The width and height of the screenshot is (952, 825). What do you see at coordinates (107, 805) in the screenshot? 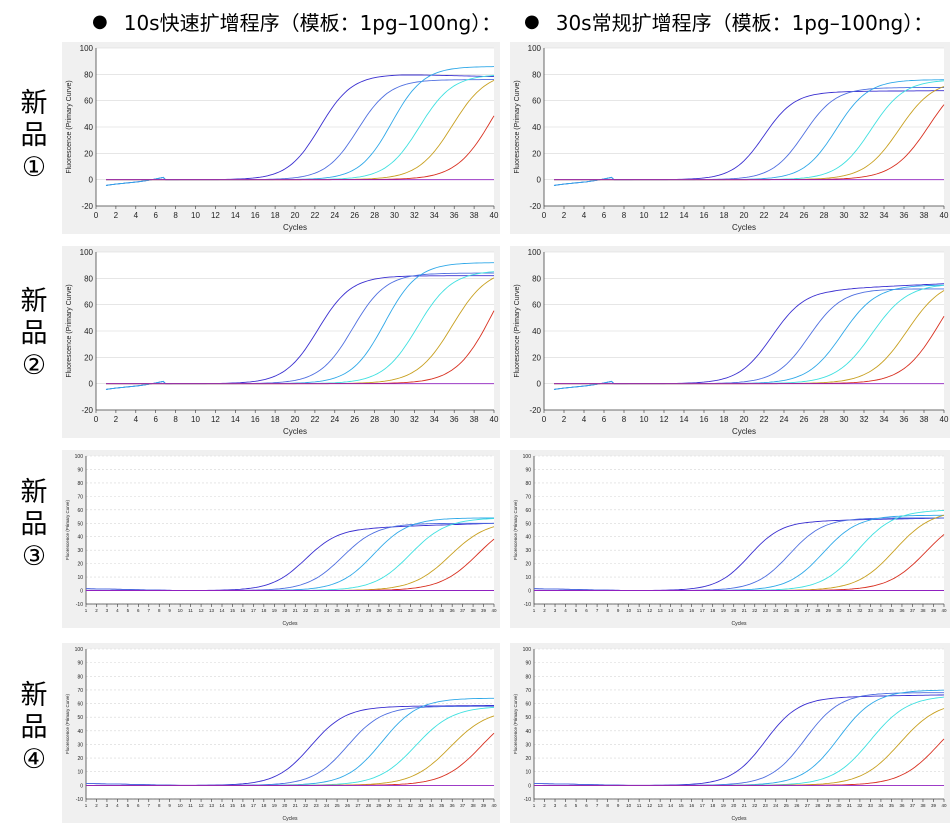
I see `x-tick-label: 3` at bounding box center [107, 805].